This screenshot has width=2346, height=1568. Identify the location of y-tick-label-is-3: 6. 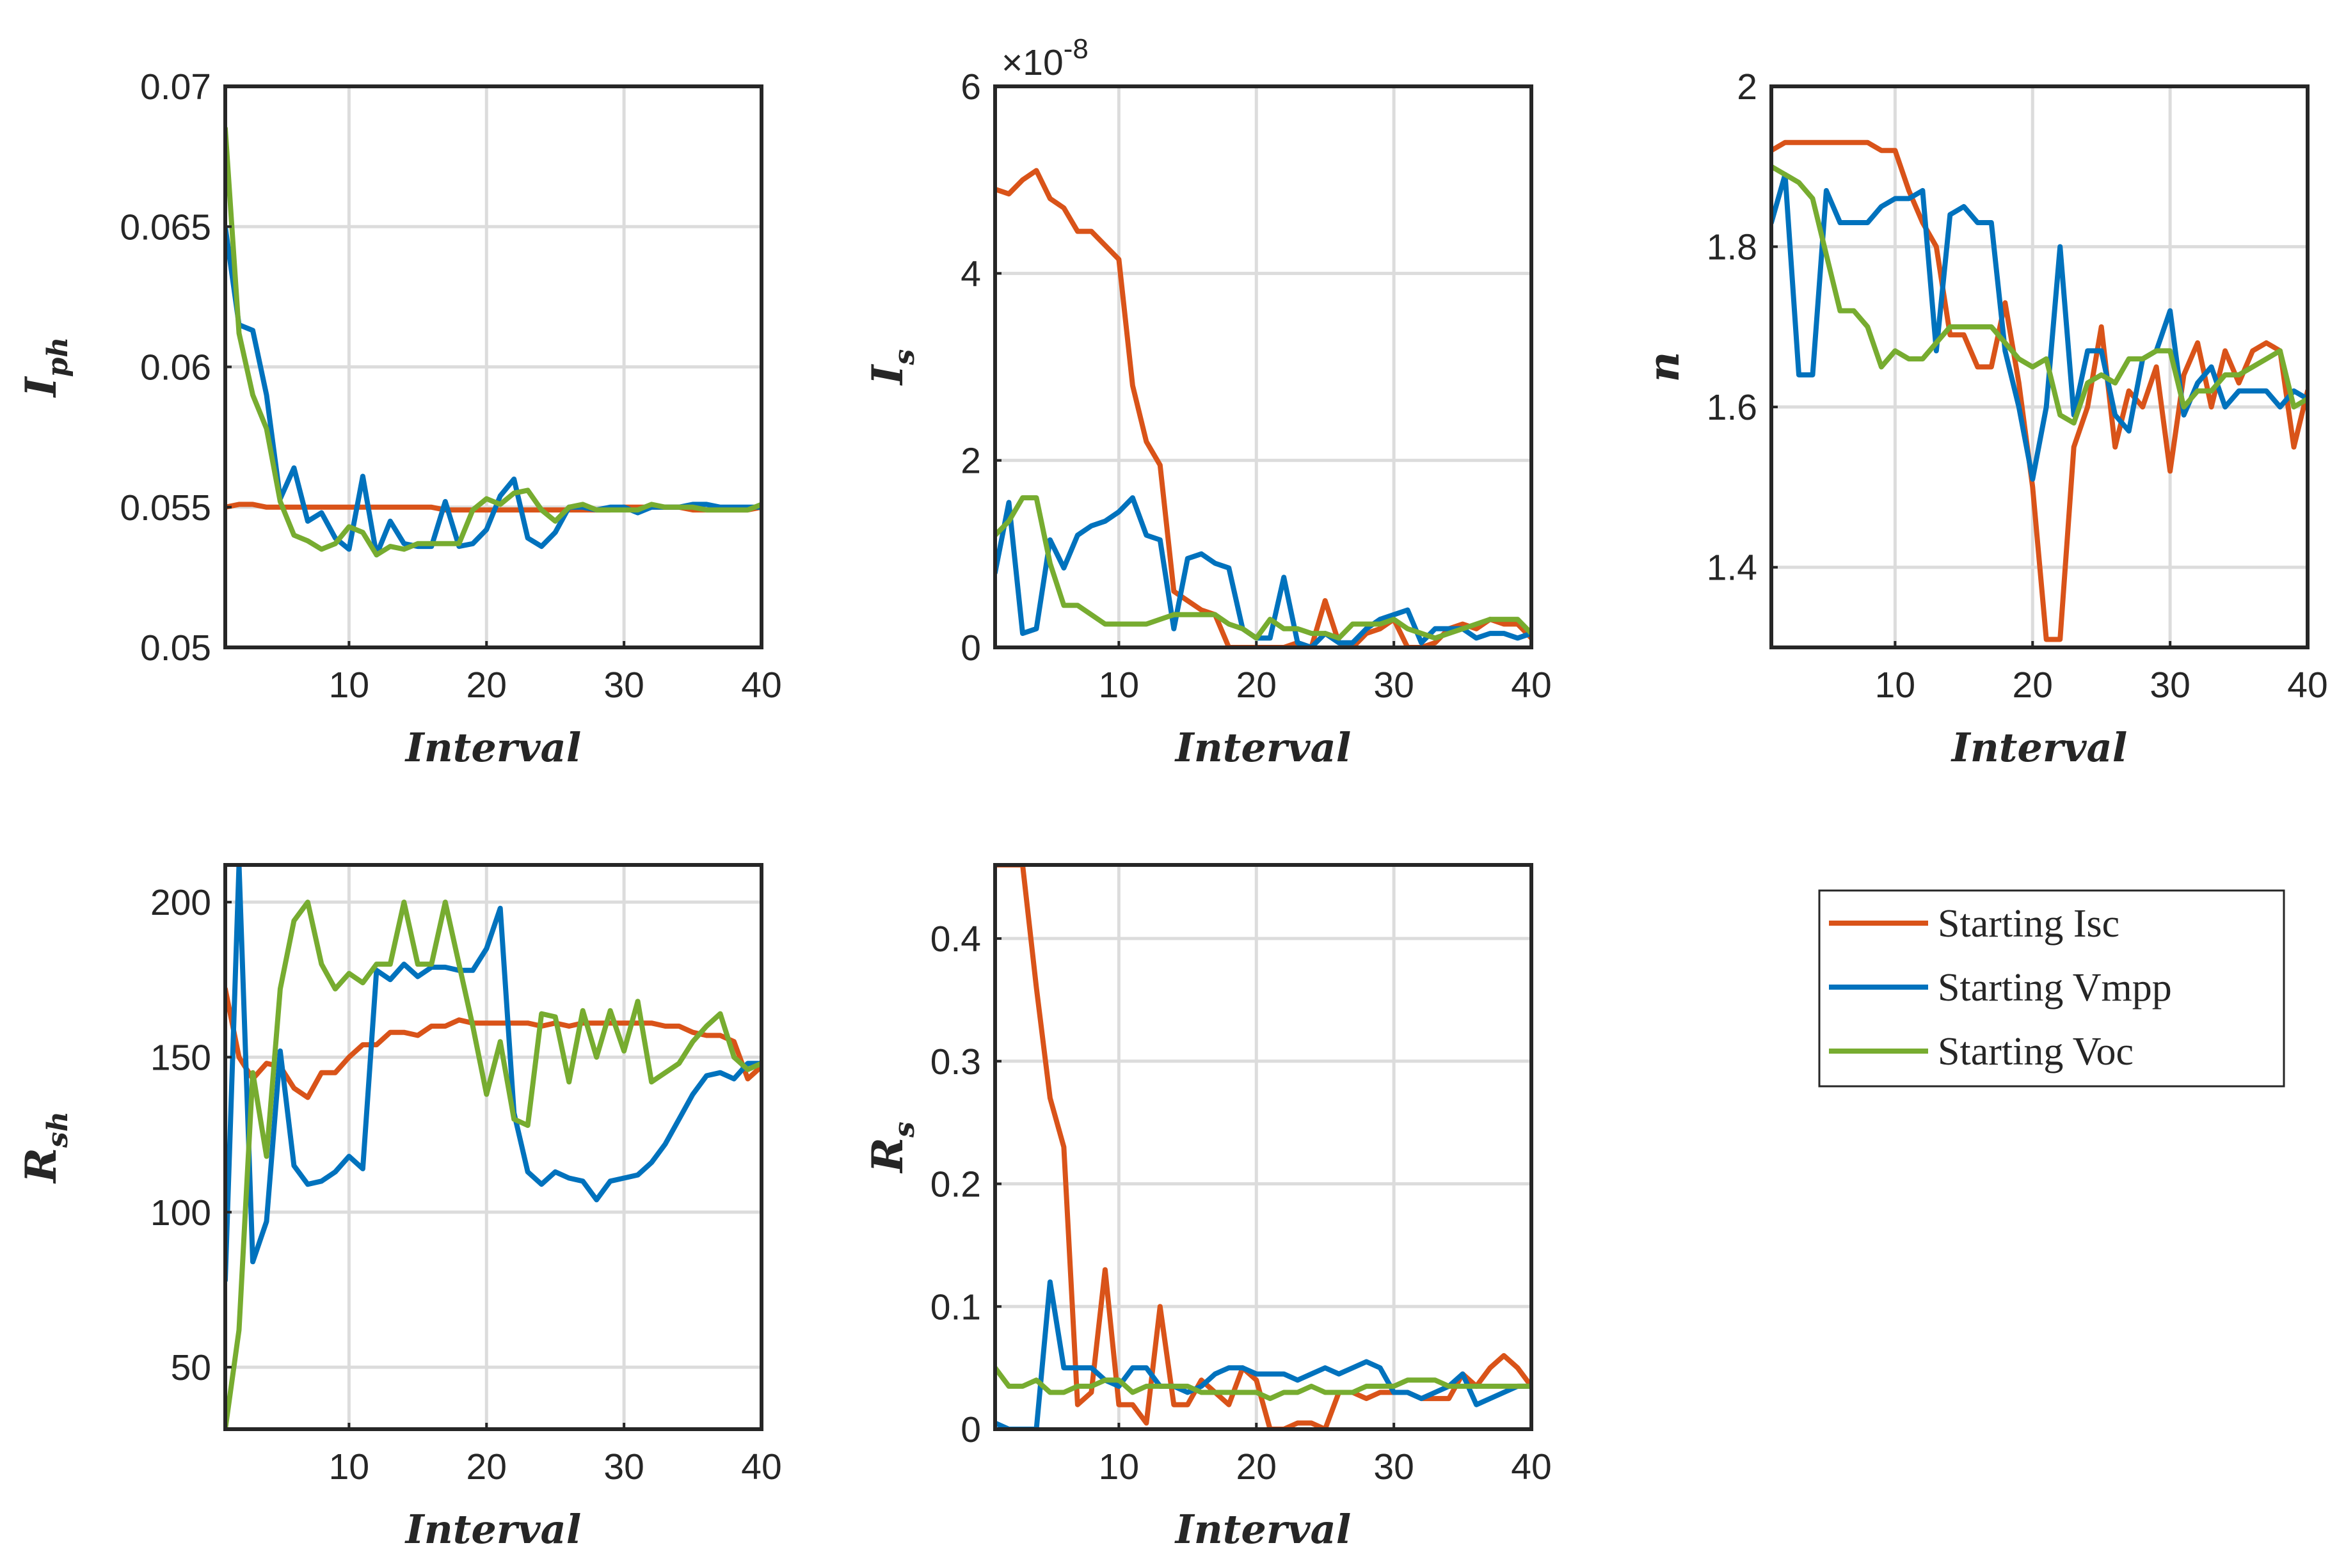
(971, 87).